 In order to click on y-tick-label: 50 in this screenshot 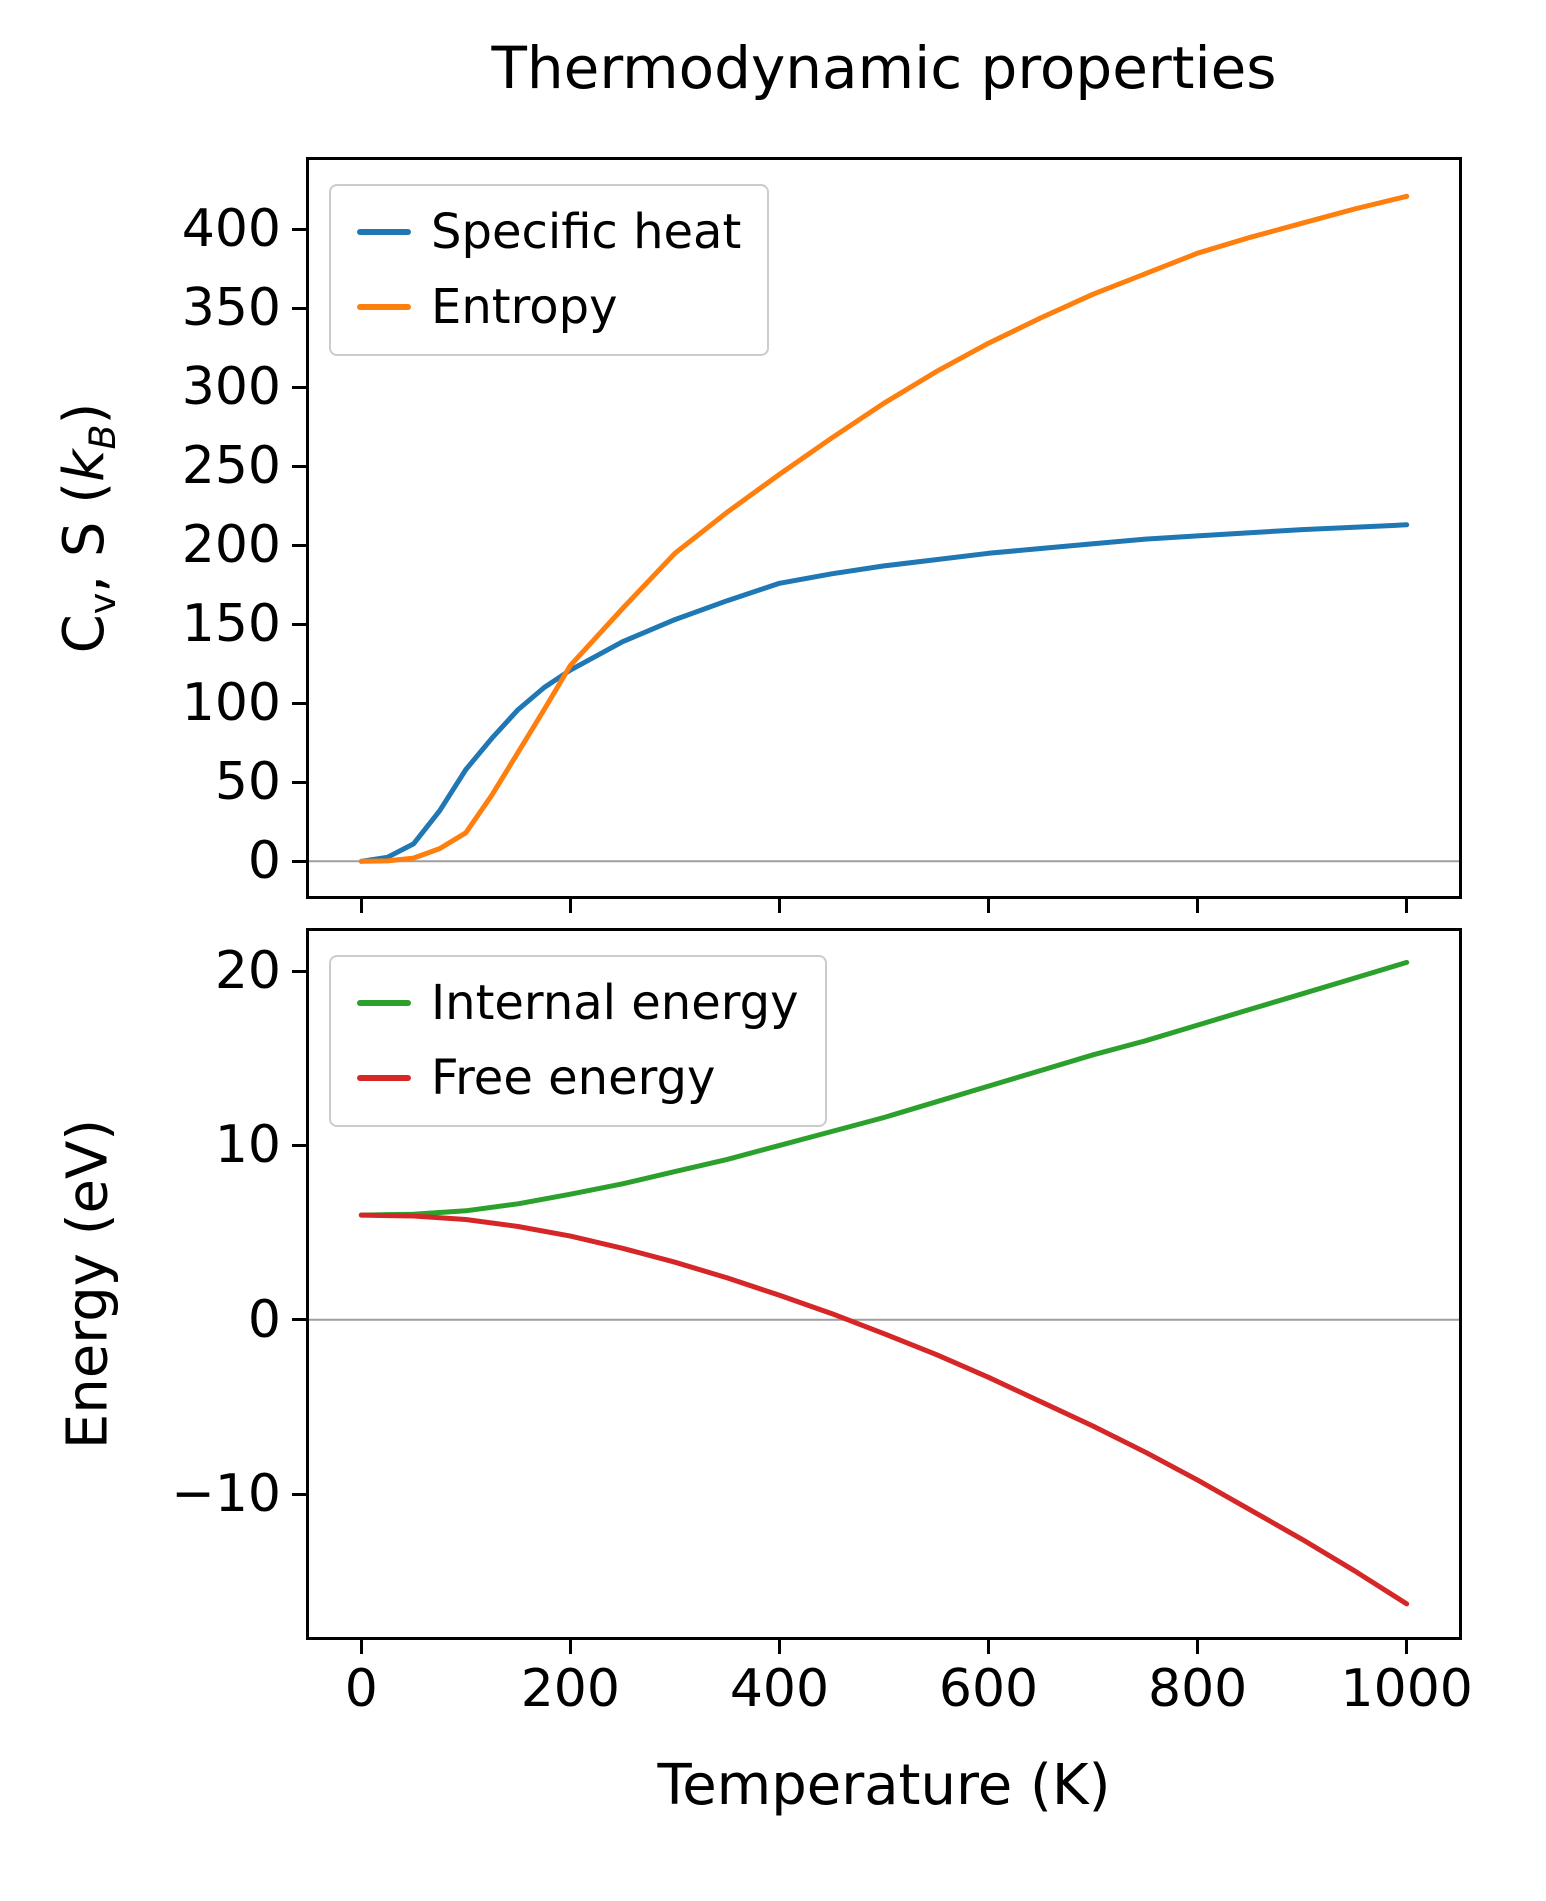, I will do `click(247, 782)`.